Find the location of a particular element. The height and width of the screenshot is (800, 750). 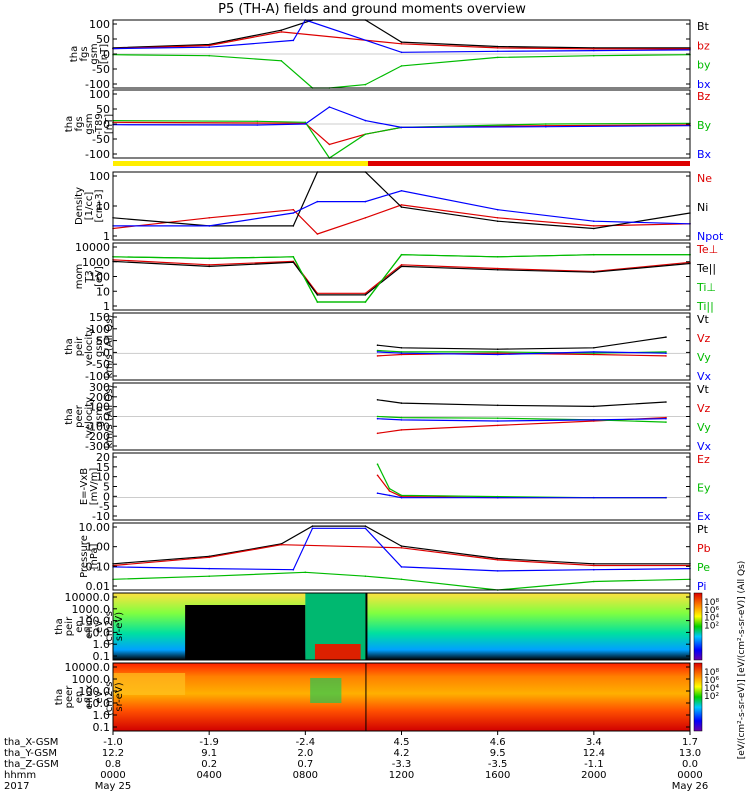

legend-peir_velocity-Vx: Vx is located at coordinates (704, 376).